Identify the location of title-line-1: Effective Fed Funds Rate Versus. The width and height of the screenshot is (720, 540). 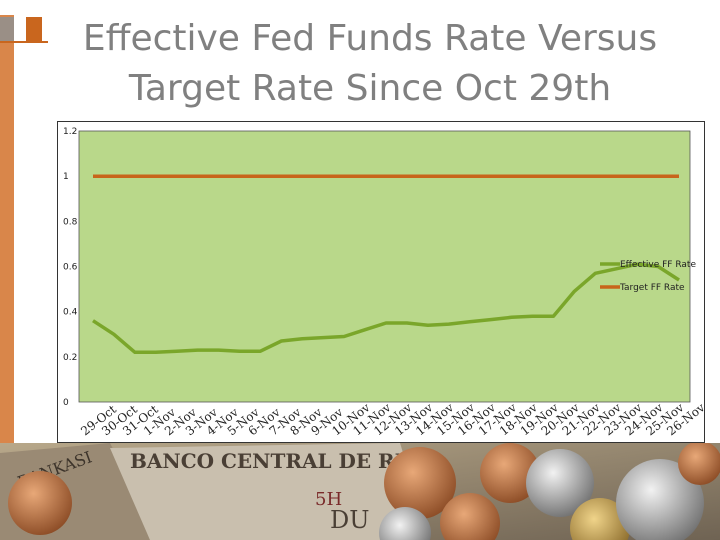
(370, 38).